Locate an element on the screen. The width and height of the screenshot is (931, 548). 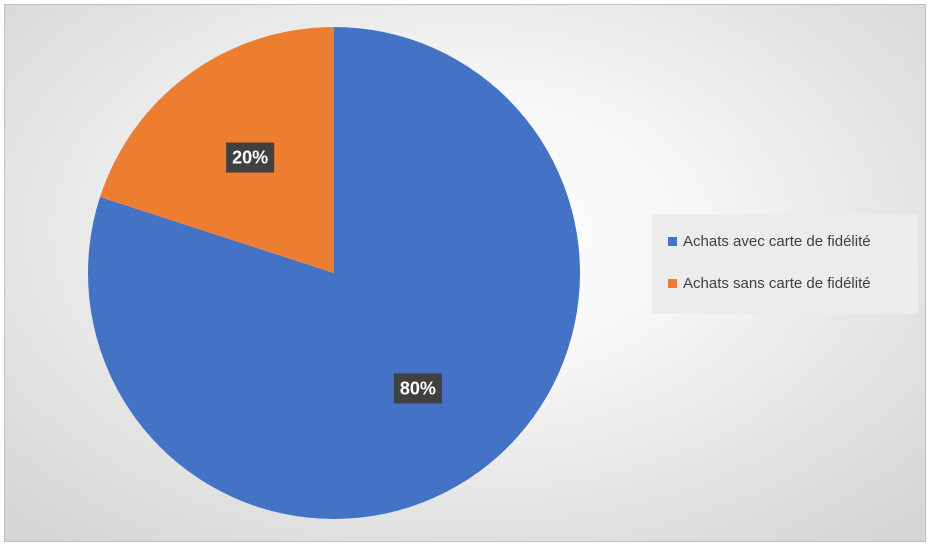
legend-item: Achats sans carte de fidélité is located at coordinates (793, 283).